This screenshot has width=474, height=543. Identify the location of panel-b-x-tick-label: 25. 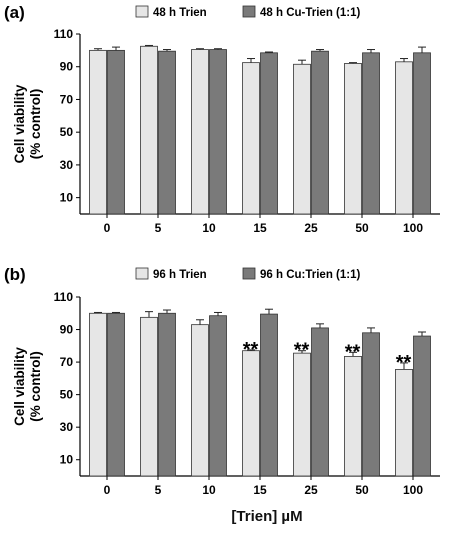
(311, 490).